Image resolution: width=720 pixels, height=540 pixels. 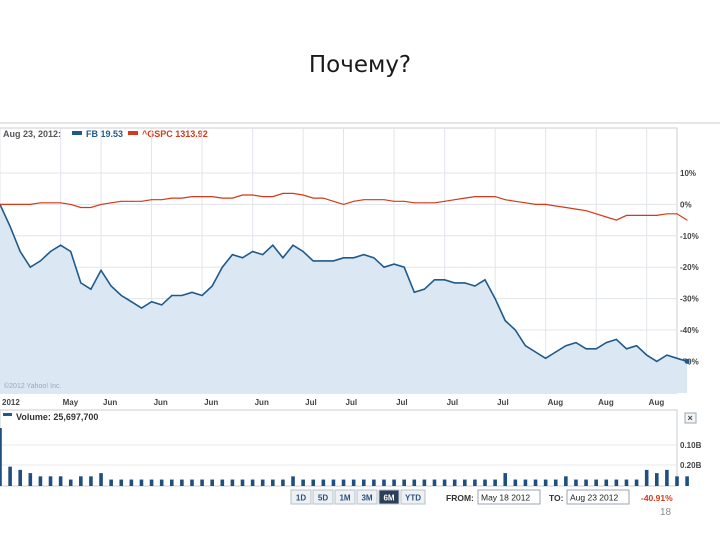 I want to click on y-tick-label: -30%, so click(x=689, y=299).